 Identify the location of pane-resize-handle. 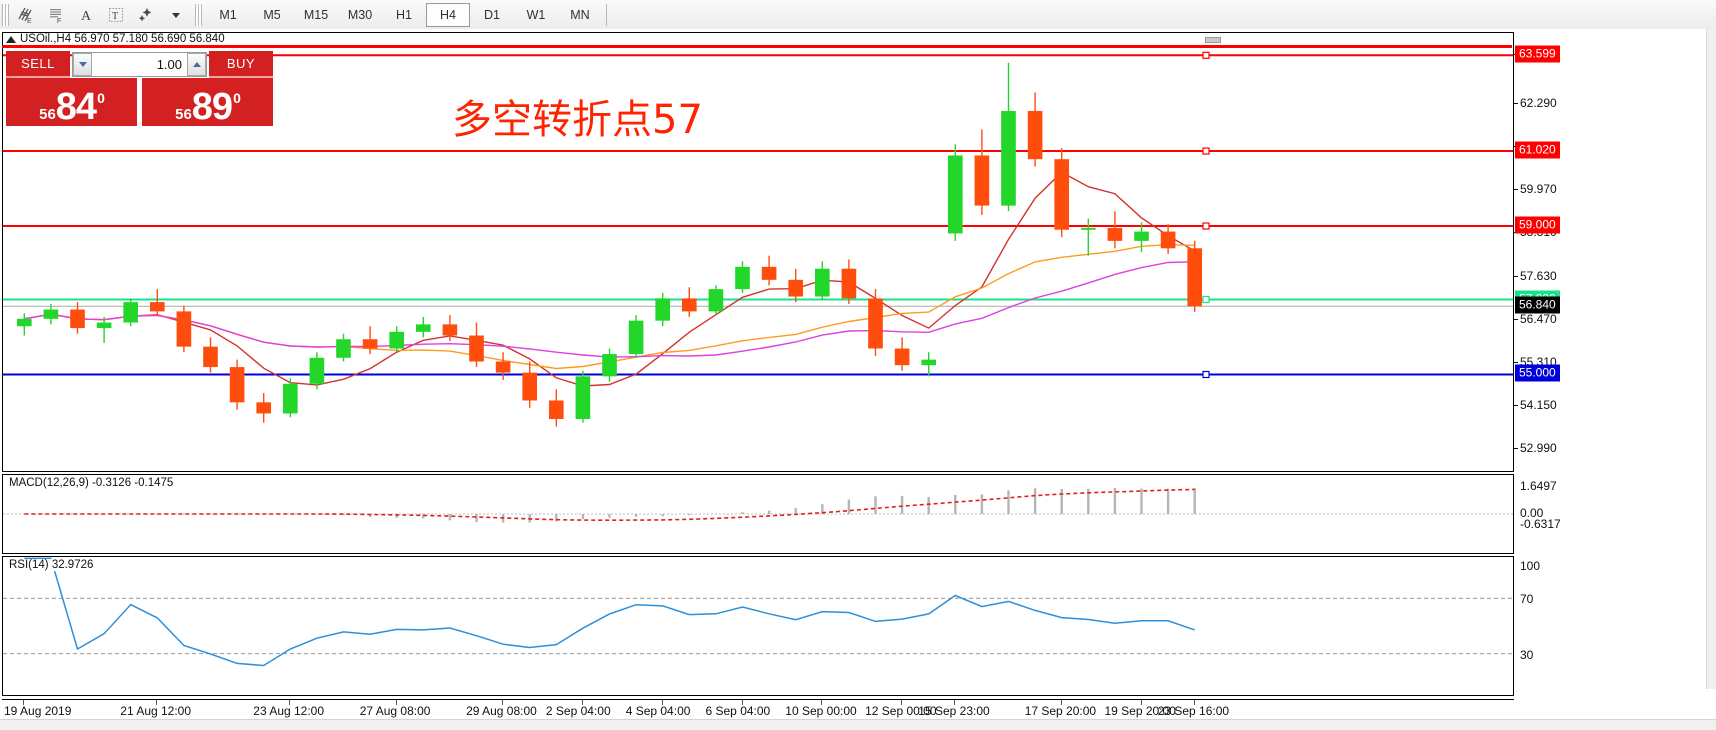
(1213, 40).